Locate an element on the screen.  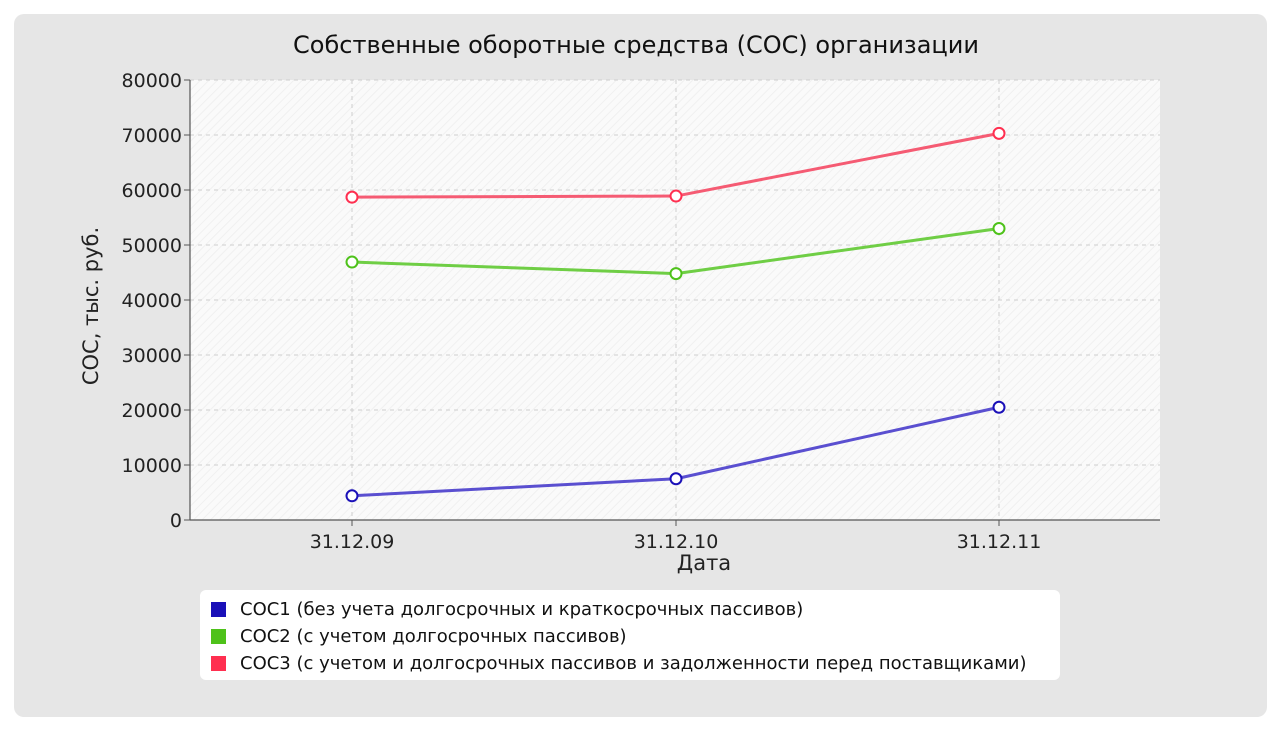
y-tick-label: 40000 is located at coordinates (152, 301).